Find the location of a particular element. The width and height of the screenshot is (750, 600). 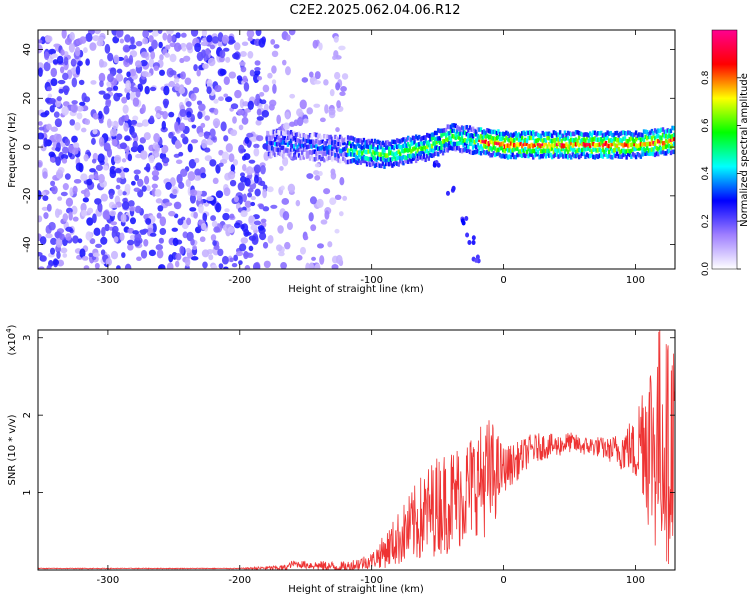

colorbar-tick-label: 0.0 is located at coordinates (706, 269).